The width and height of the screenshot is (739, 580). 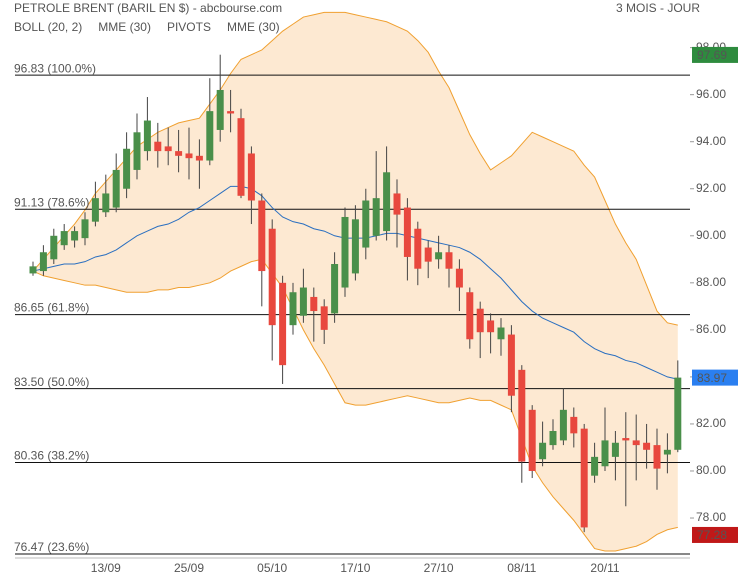 I want to click on y-tick-label: 96.00, so click(x=711, y=94).